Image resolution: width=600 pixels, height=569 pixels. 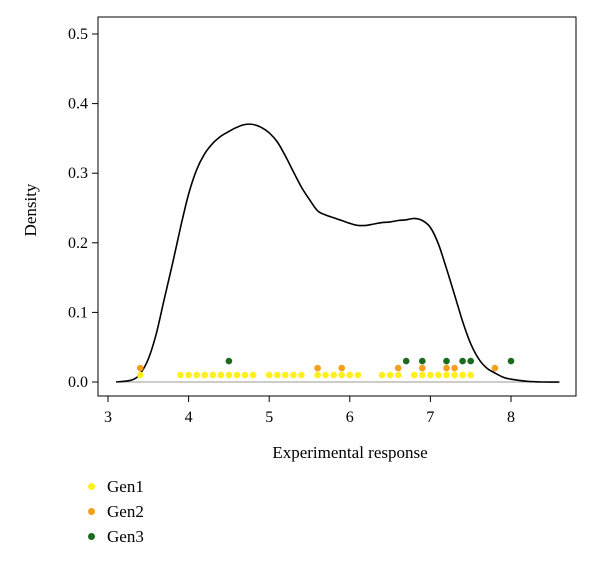 I want to click on legend-item-gen3: Gen3, so click(x=116, y=536).